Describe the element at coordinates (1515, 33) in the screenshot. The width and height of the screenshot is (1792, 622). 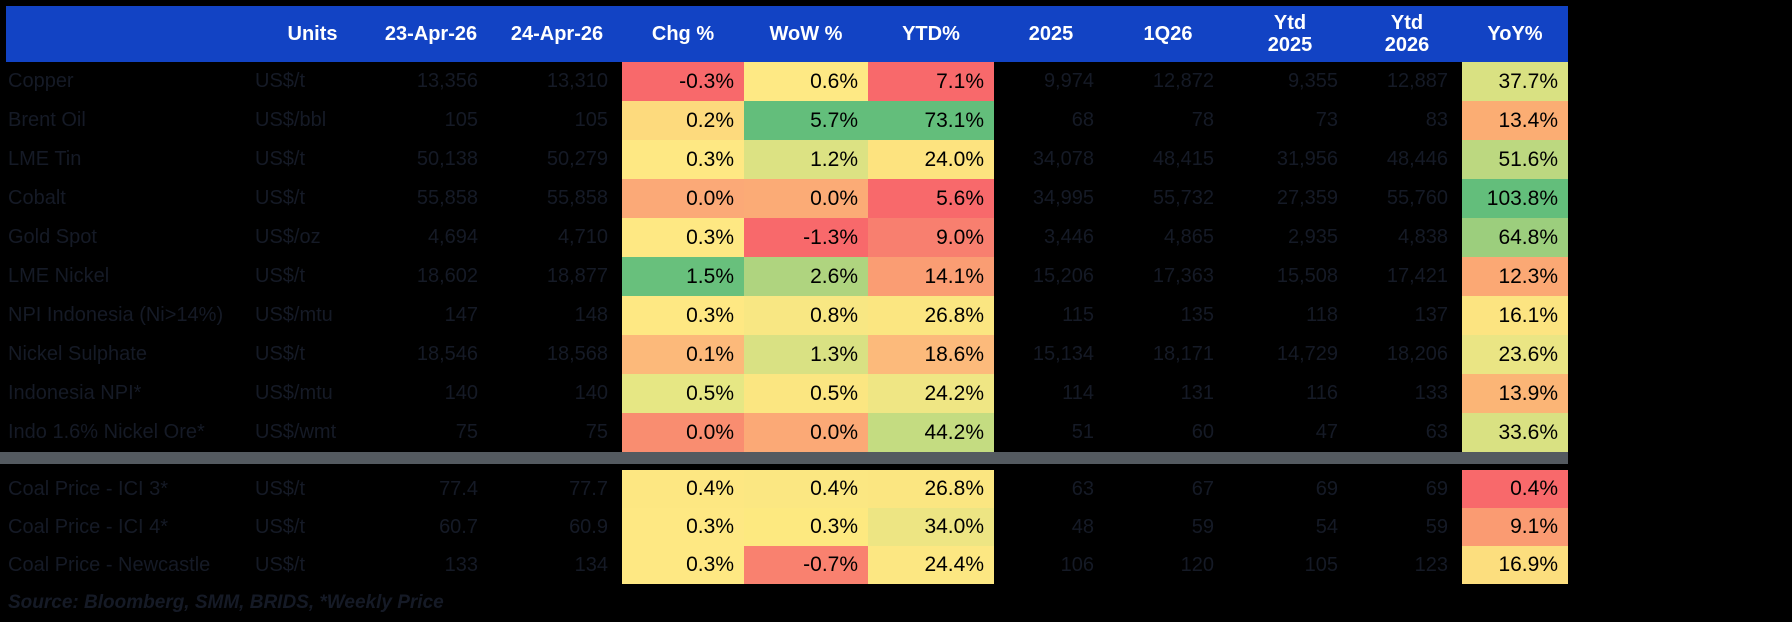
I see `header-cell-yoy: YoY%` at that location.